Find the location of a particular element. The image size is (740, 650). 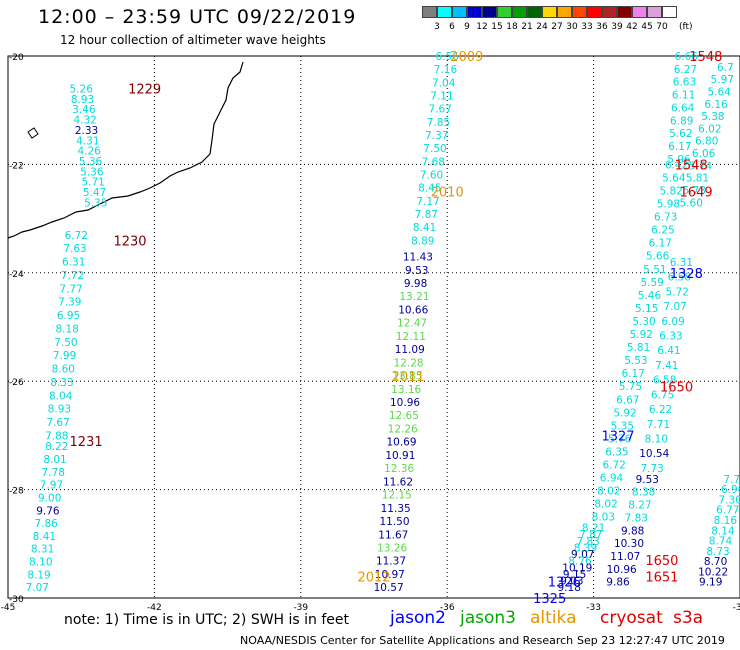

wave-height-label: 5.98 is located at coordinates (668, 205).